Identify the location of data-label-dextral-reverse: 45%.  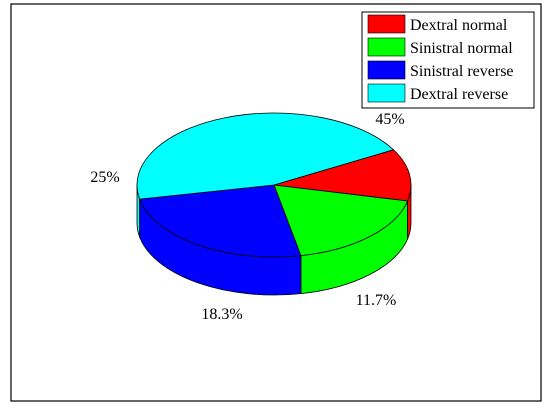
(389, 119).